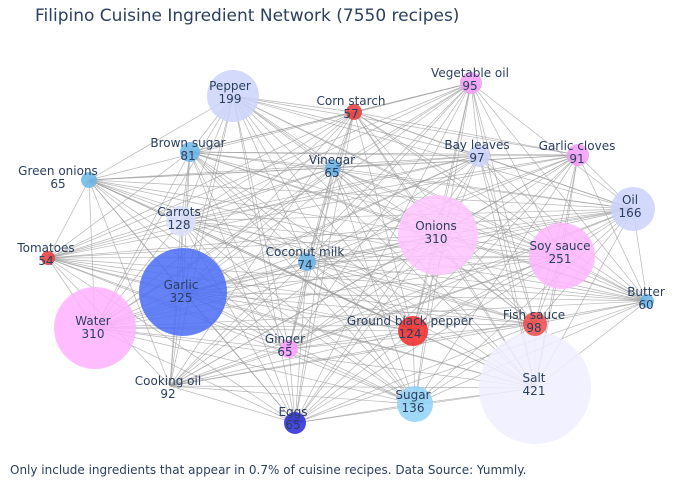  I want to click on node-circle-garlic-cloves, so click(578, 155).